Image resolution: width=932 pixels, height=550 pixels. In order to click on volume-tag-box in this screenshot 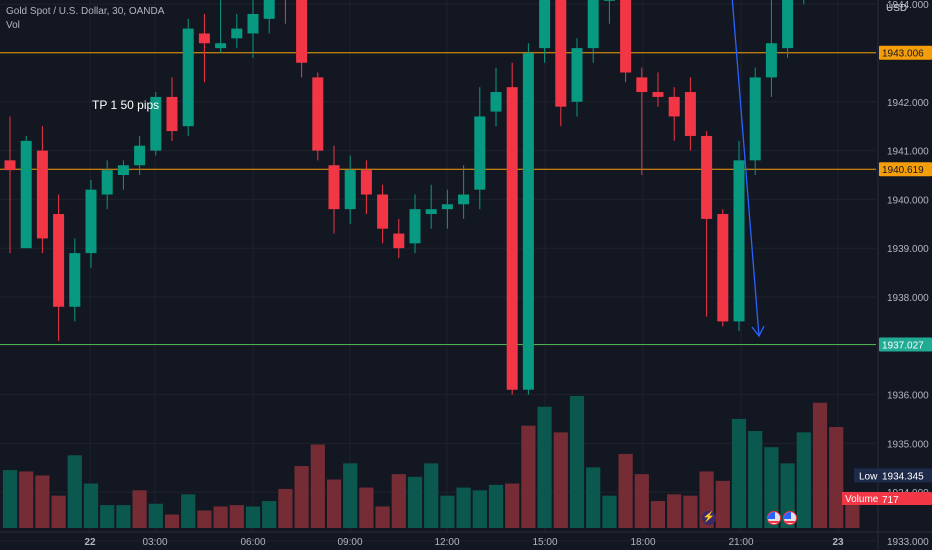, I will do `click(861, 498)`.